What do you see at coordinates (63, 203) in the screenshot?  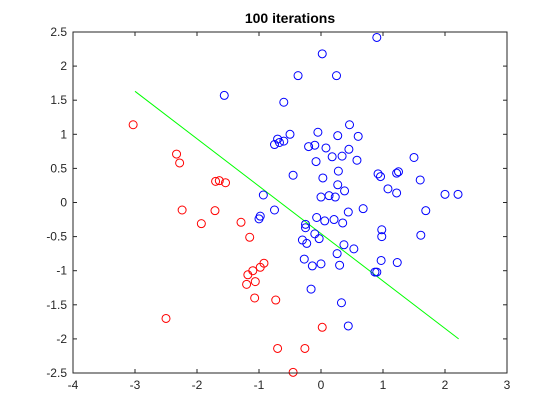 I see `y-tick-label: 0` at bounding box center [63, 203].